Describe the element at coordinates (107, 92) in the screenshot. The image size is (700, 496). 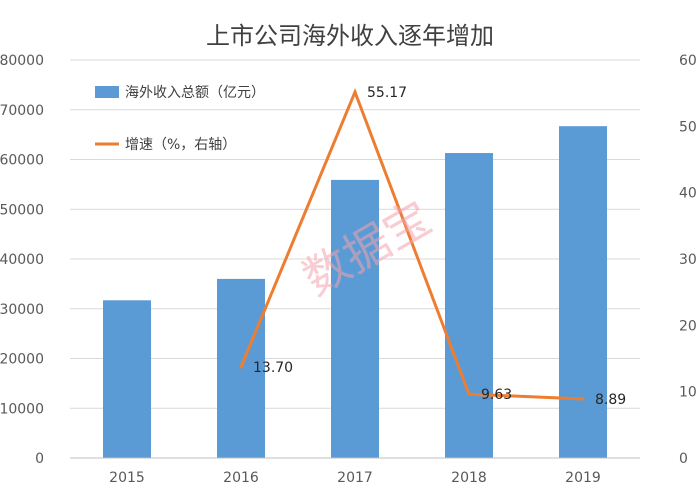
I see `legend-swatch-bar` at that location.